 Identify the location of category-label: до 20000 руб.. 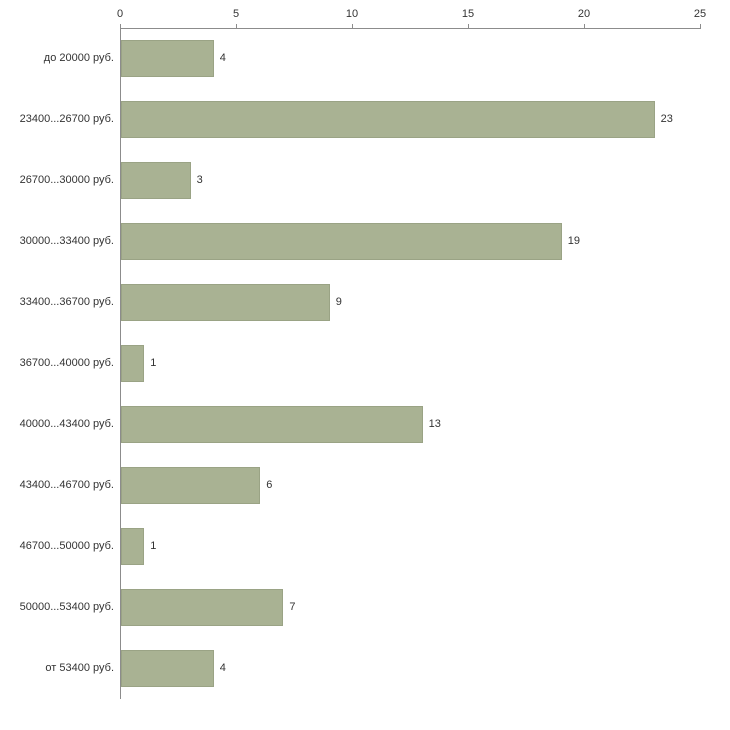
(78, 58).